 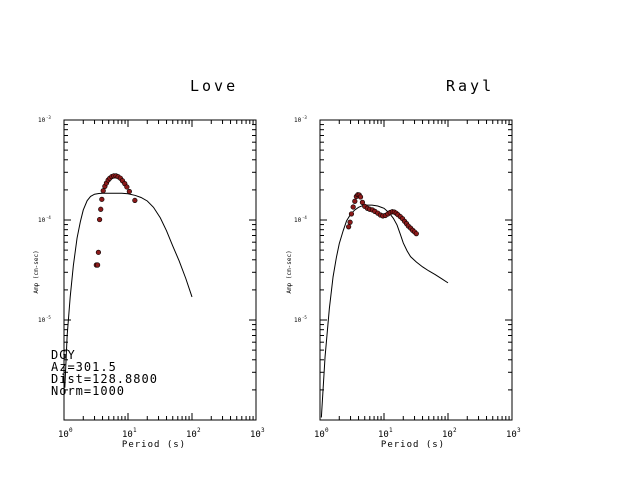 What do you see at coordinates (63, 355) in the screenshot?
I see `station-code: DGY` at bounding box center [63, 355].